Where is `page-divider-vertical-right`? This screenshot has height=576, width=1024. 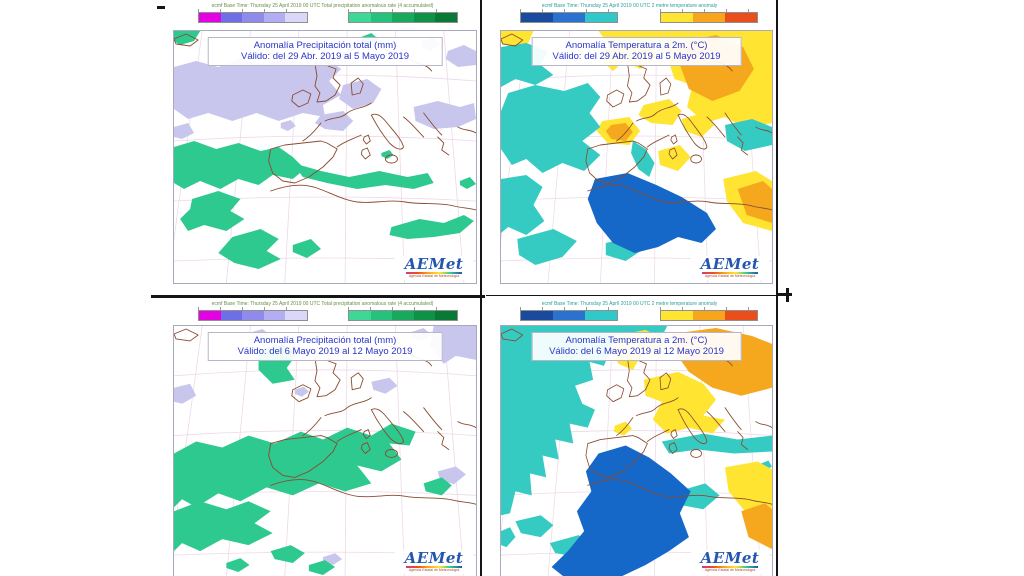
page-divider-vertical-right is located at coordinates (777, 288).